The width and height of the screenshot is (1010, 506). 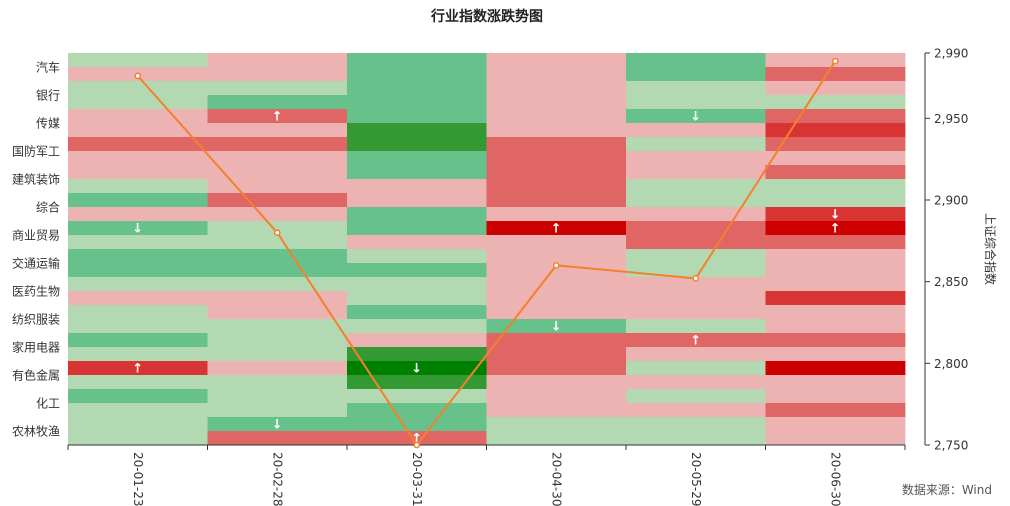 What do you see at coordinates (36, 179) in the screenshot?
I see `industry-label: 建筑装饰` at bounding box center [36, 179].